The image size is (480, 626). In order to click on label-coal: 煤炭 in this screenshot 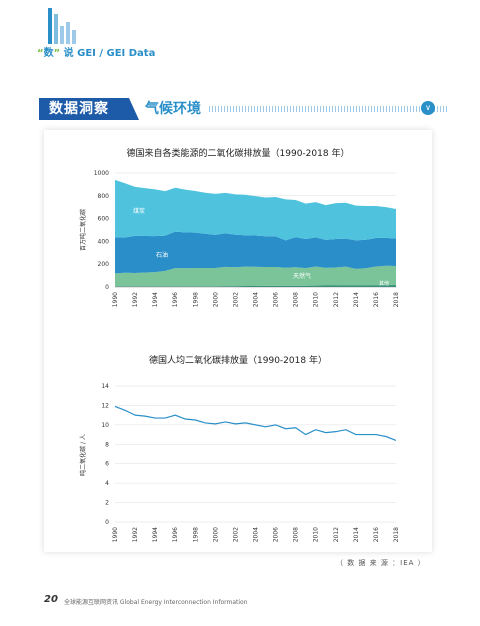, I will do `click(139, 211)`.